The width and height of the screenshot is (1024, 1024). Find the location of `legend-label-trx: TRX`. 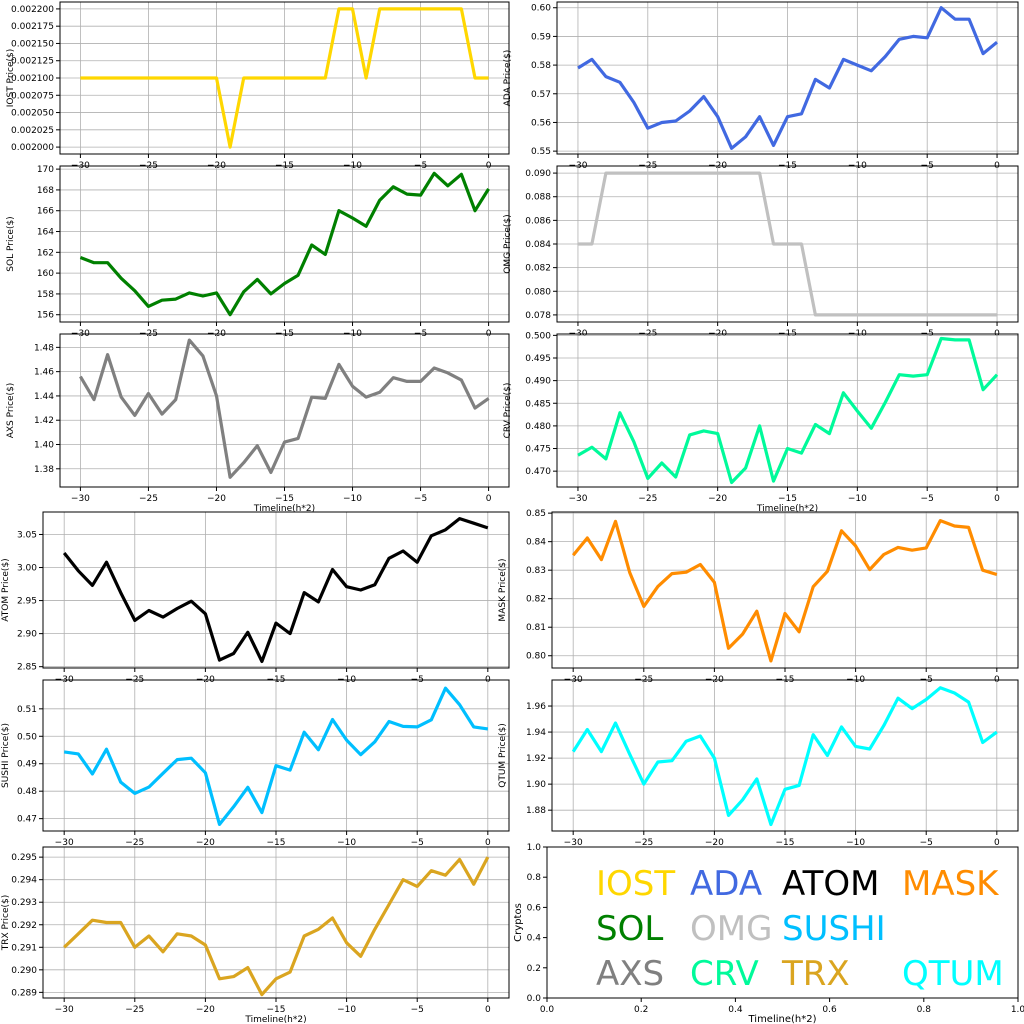

legend-label-trx: TRX is located at coordinates (815, 974).